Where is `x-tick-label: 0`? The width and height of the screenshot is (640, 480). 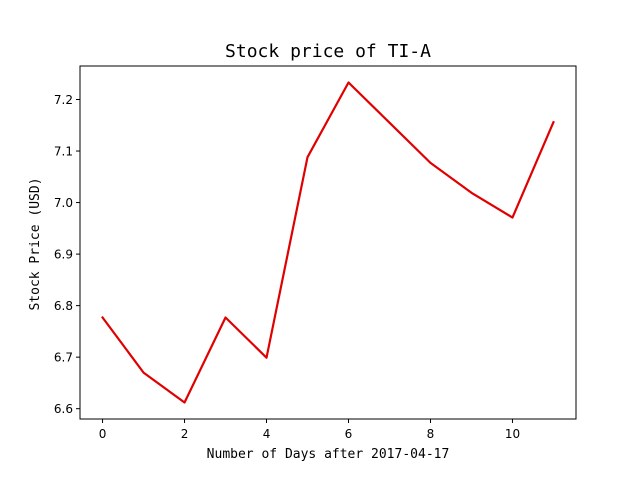
x-tick-label: 0 is located at coordinates (103, 434).